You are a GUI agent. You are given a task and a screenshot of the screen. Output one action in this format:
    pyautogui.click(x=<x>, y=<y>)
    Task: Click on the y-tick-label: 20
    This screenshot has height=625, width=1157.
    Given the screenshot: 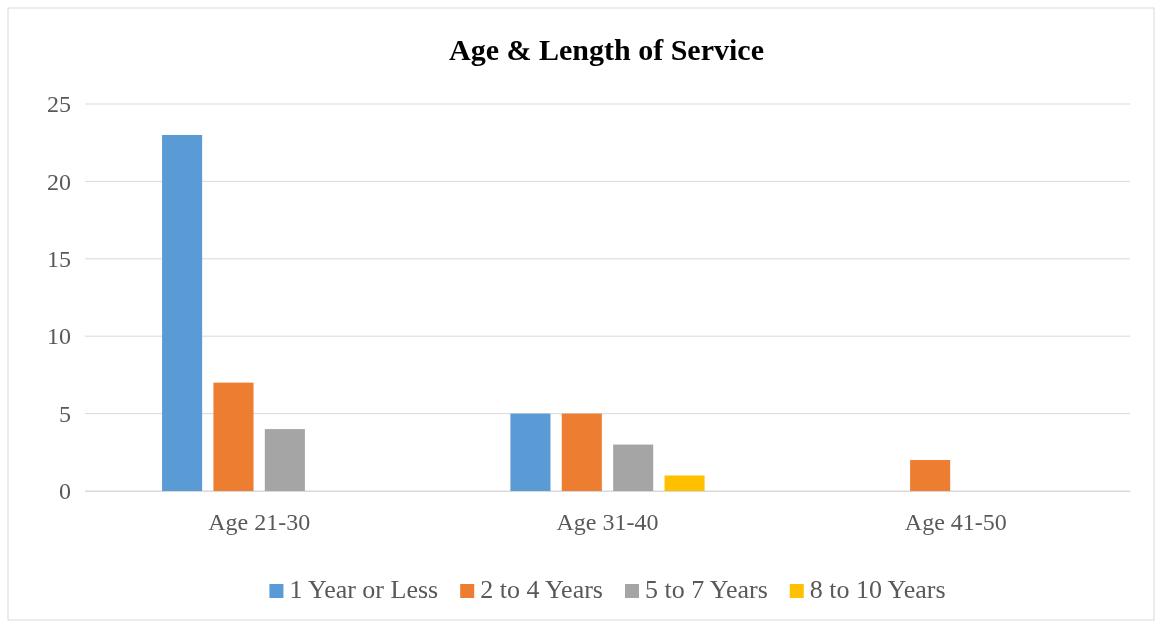 What is the action you would take?
    pyautogui.click(x=59, y=181)
    